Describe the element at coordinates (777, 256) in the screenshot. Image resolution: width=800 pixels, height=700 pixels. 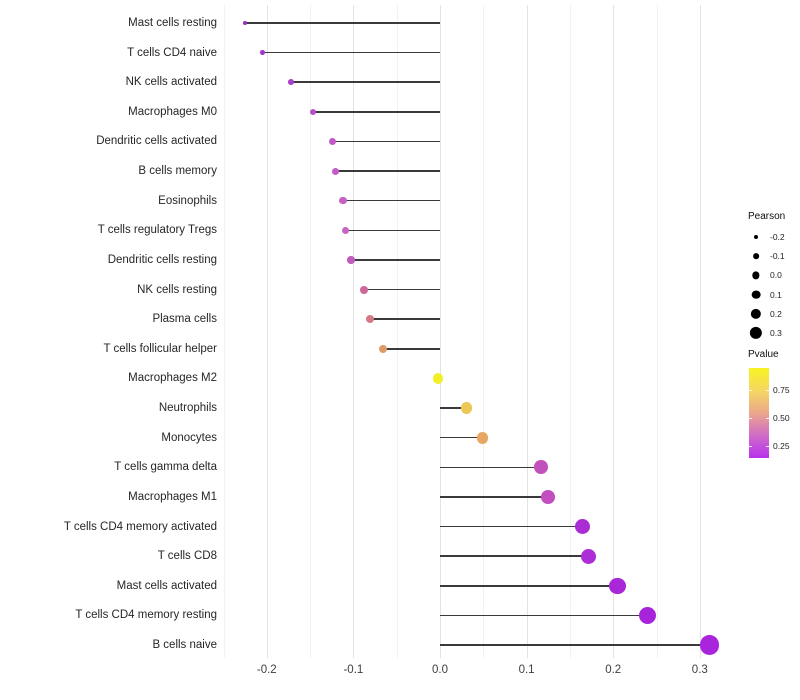
I see `legend-pearson-label: -0.1` at that location.